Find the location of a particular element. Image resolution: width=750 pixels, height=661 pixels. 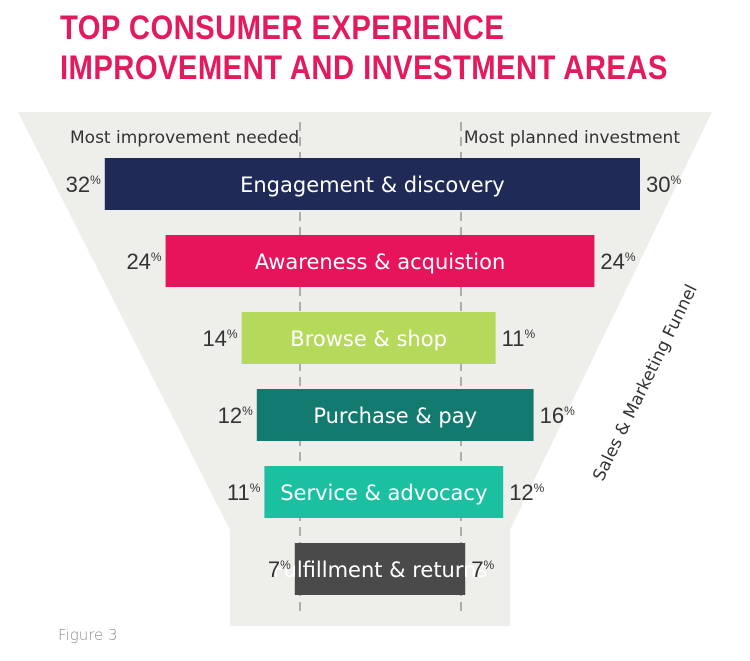

bar-label-service-advocacy: Service & advocacy is located at coordinates (383, 493).